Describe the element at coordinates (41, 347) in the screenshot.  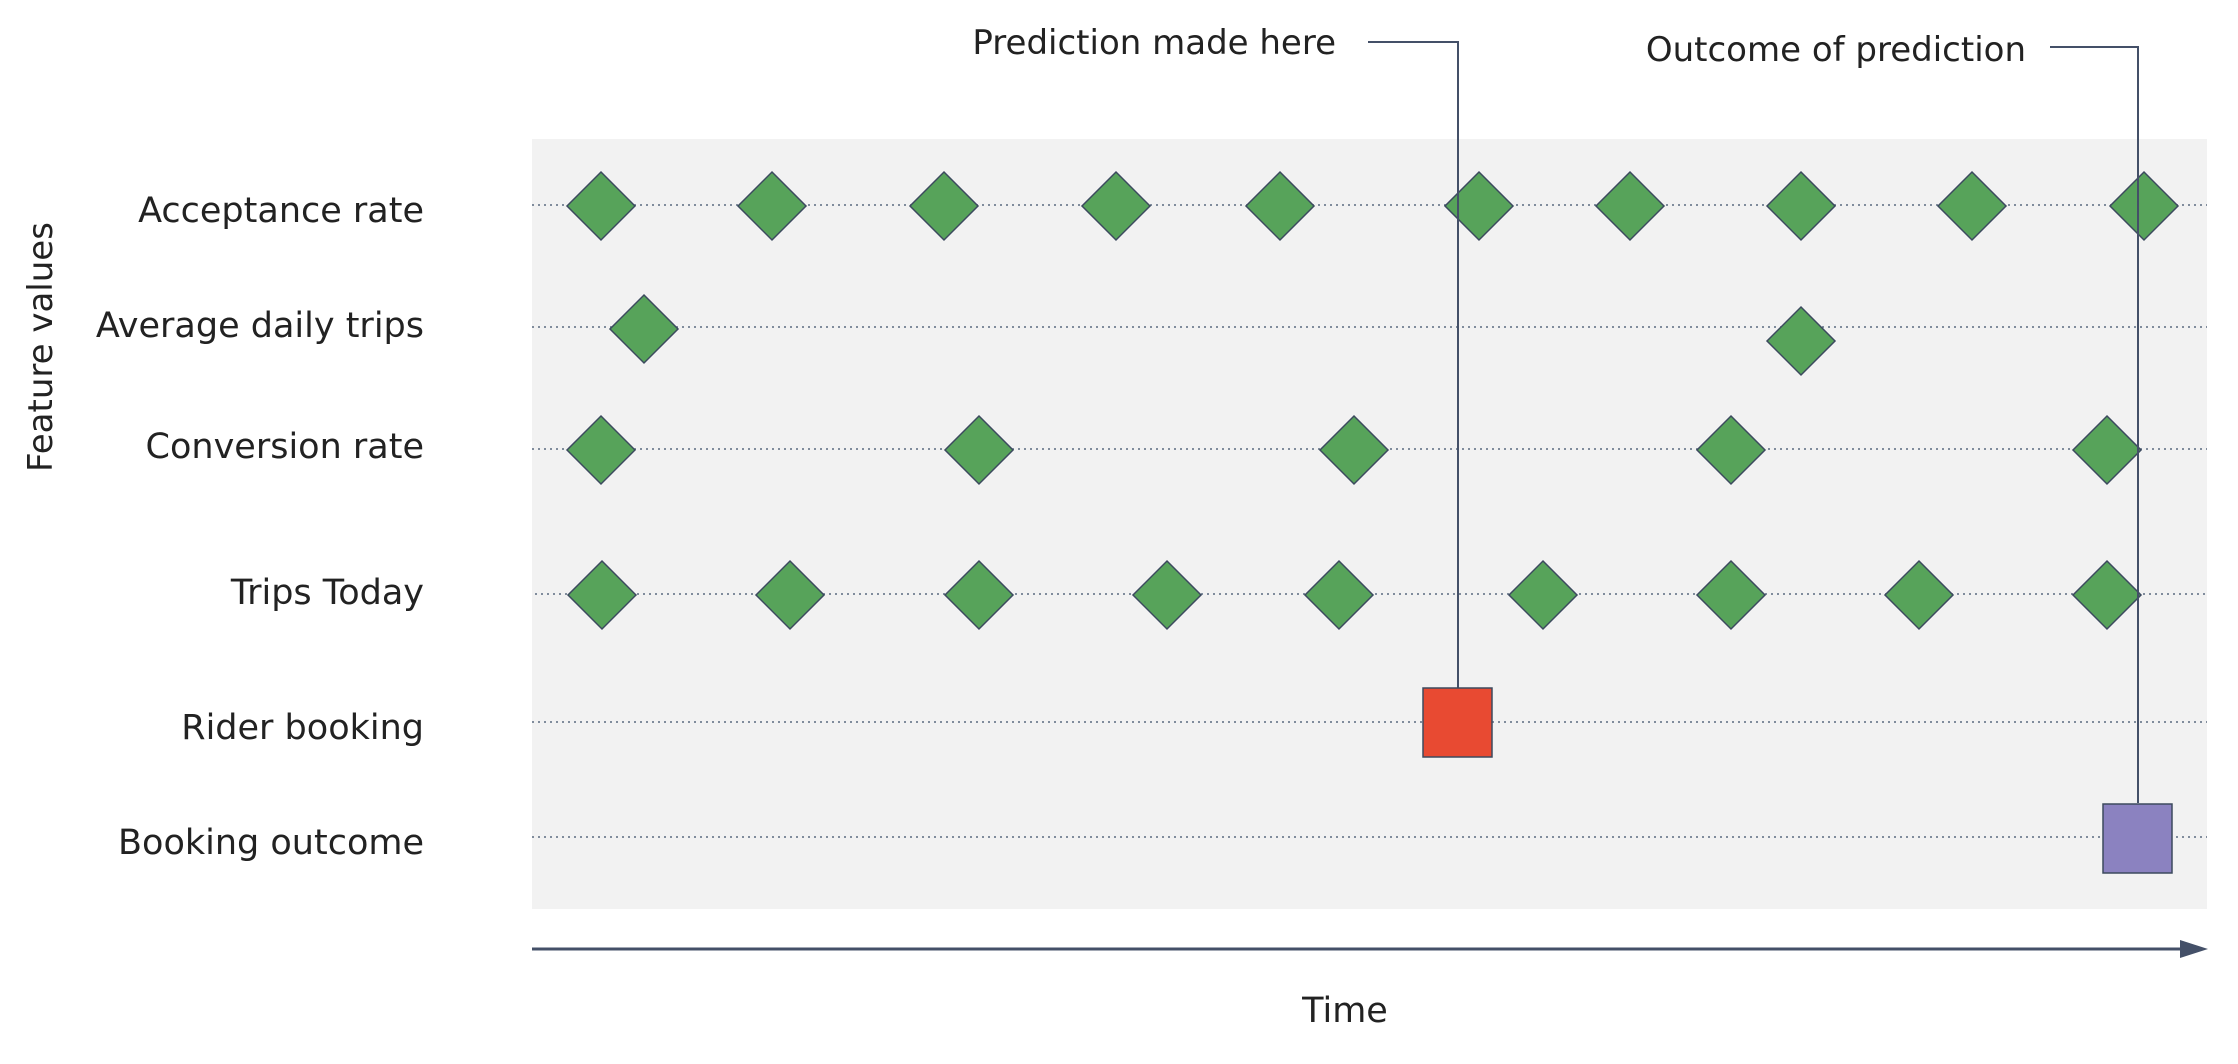
I see `y-axis-title: Feature values` at that location.